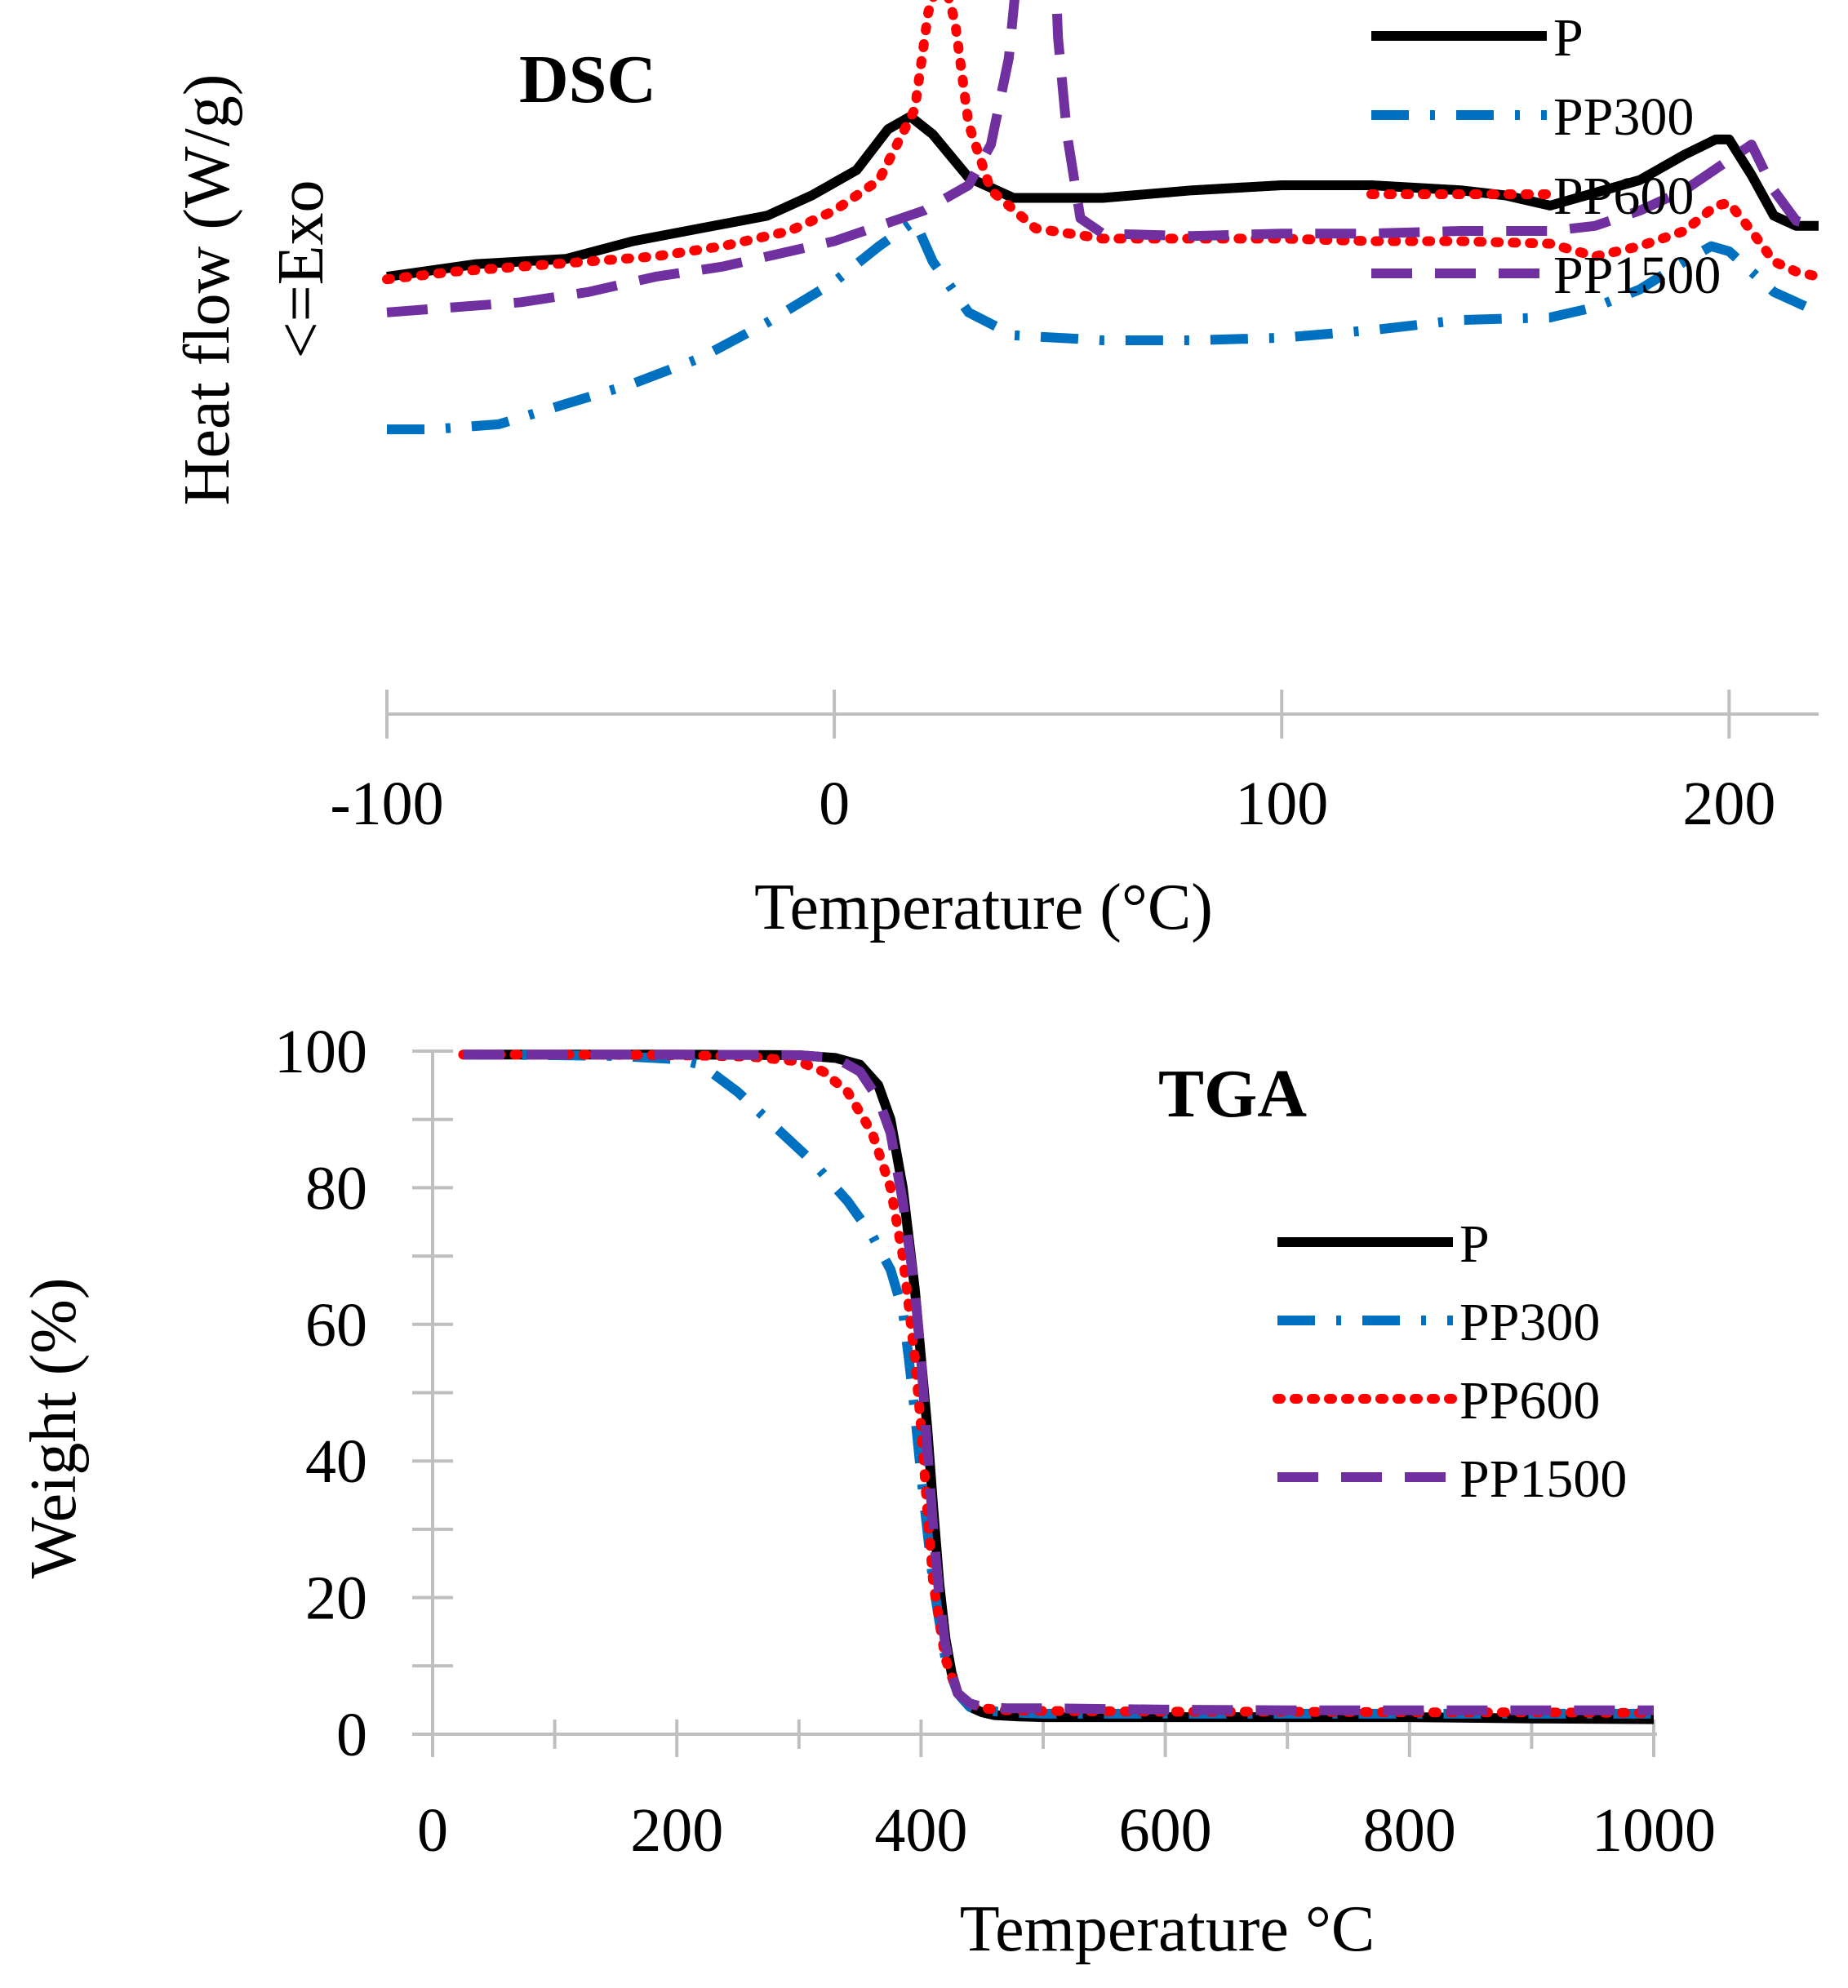  Describe the element at coordinates (301, 269) in the screenshot. I see `dsc-y-axis-subtitle: <=Exo` at that location.